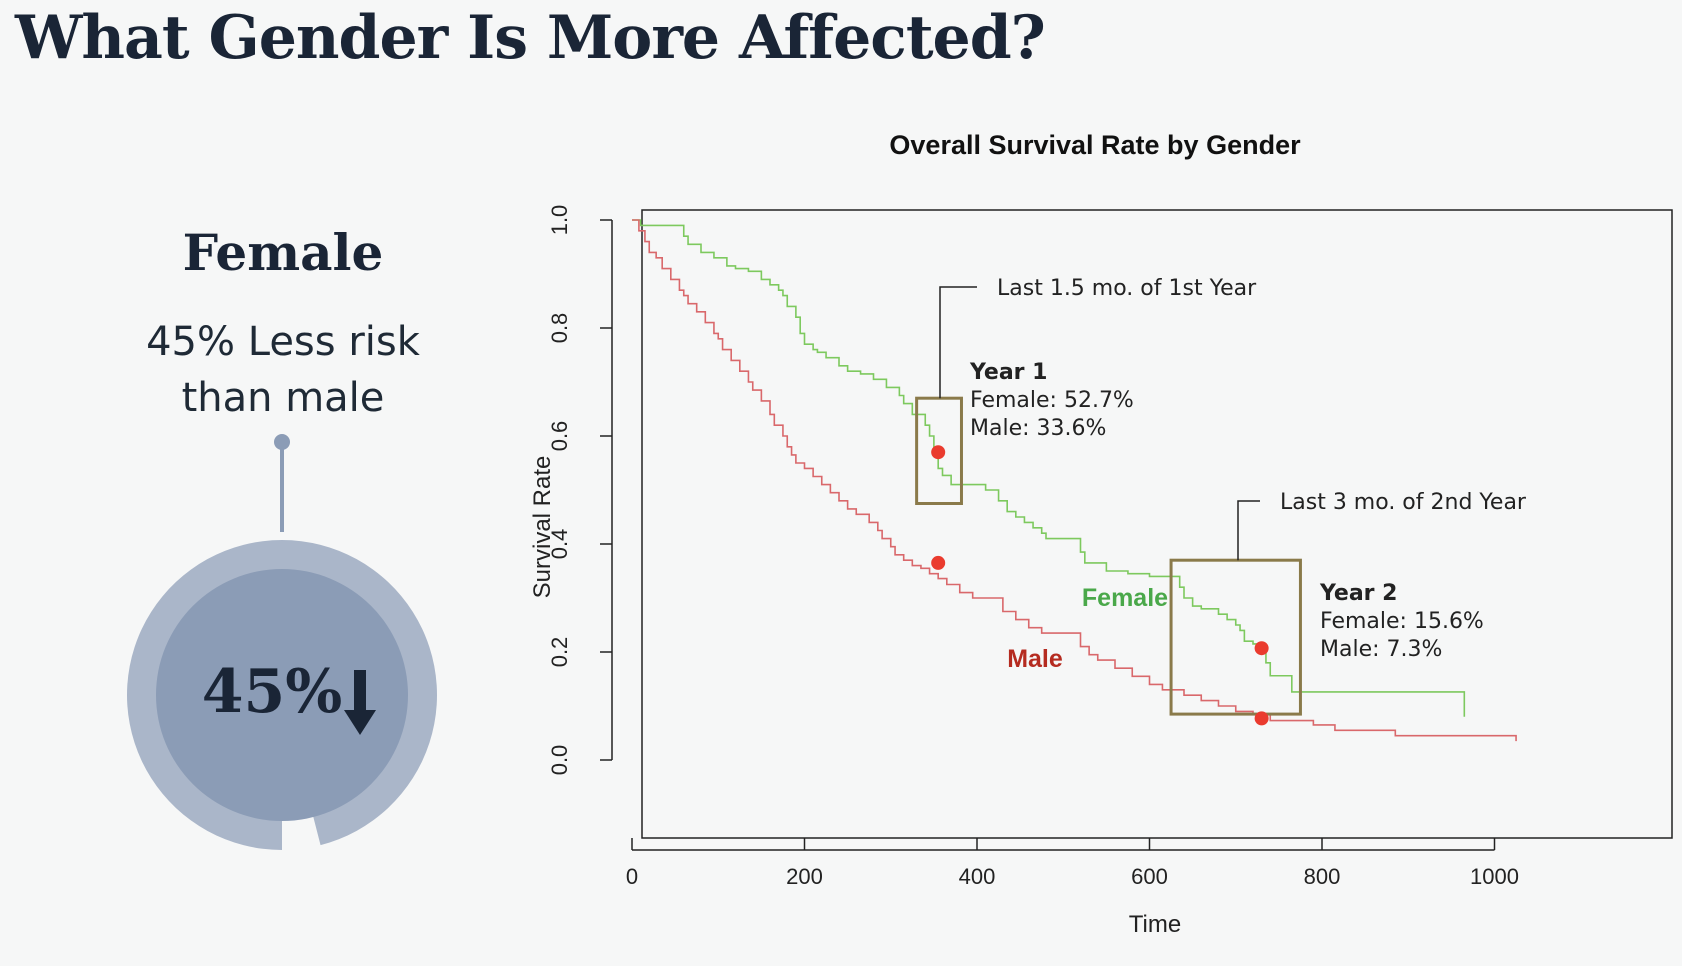  Describe the element at coordinates (1127, 288) in the screenshot. I see `annotation-callout-1: Last 1.5 mo. of 1st Year` at that location.